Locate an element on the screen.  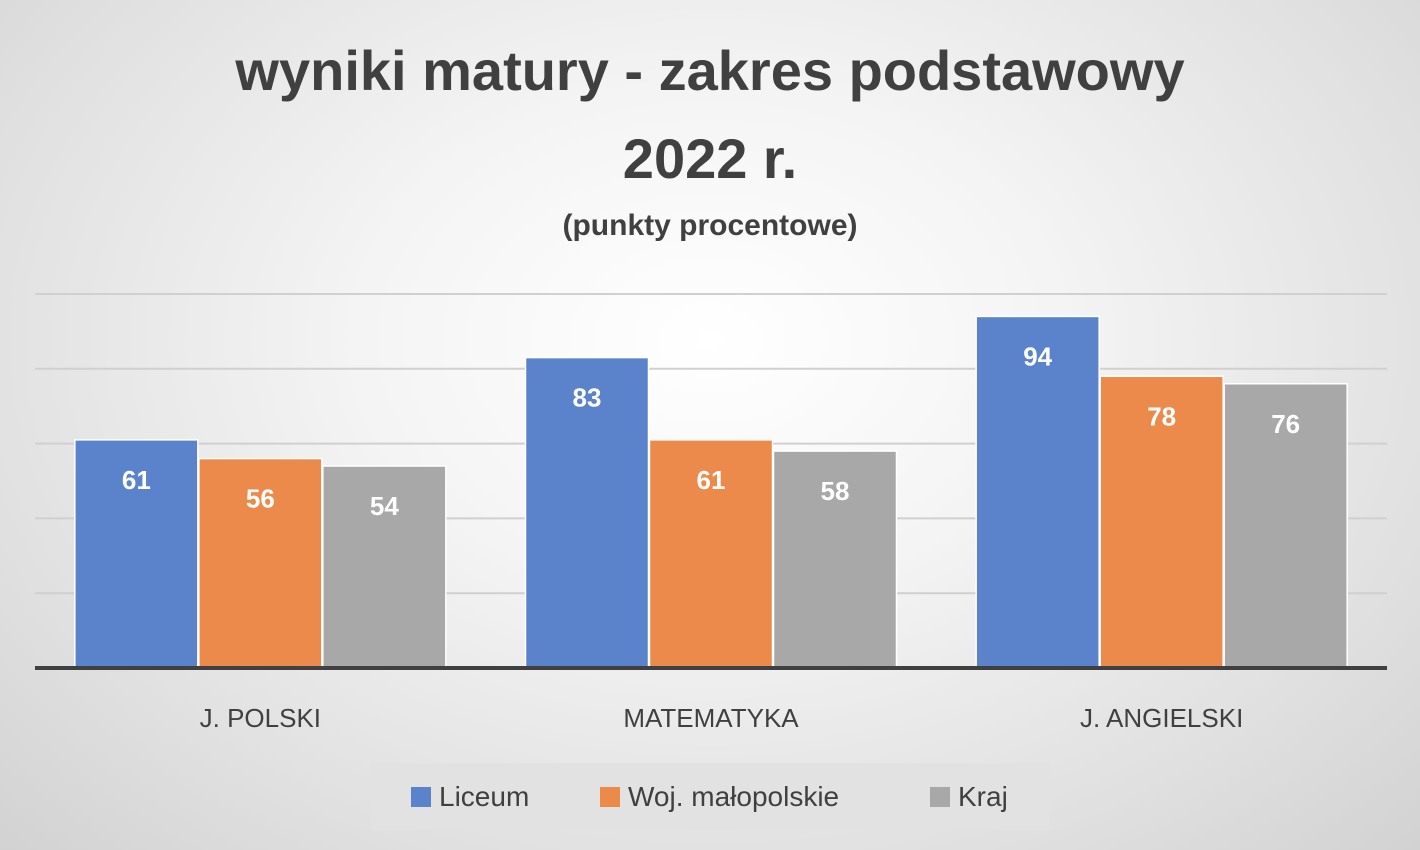
category-label: J. POLSKI is located at coordinates (260, 718).